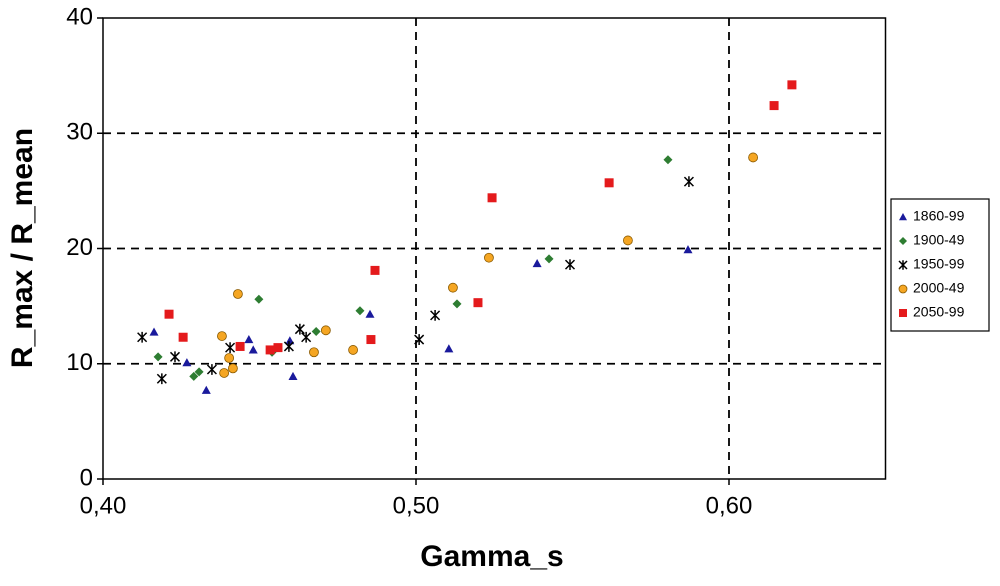 This screenshot has height=586, width=1000. What do you see at coordinates (939, 312) in the screenshot?
I see `legend-label: 2050-99` at bounding box center [939, 312].